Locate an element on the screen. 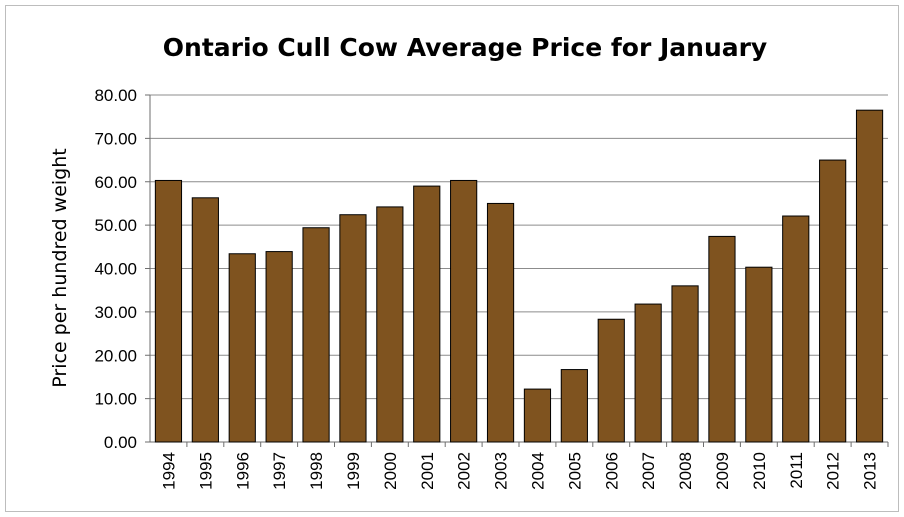 The width and height of the screenshot is (904, 517). y-tick-label: 30.00 is located at coordinates (115, 312).